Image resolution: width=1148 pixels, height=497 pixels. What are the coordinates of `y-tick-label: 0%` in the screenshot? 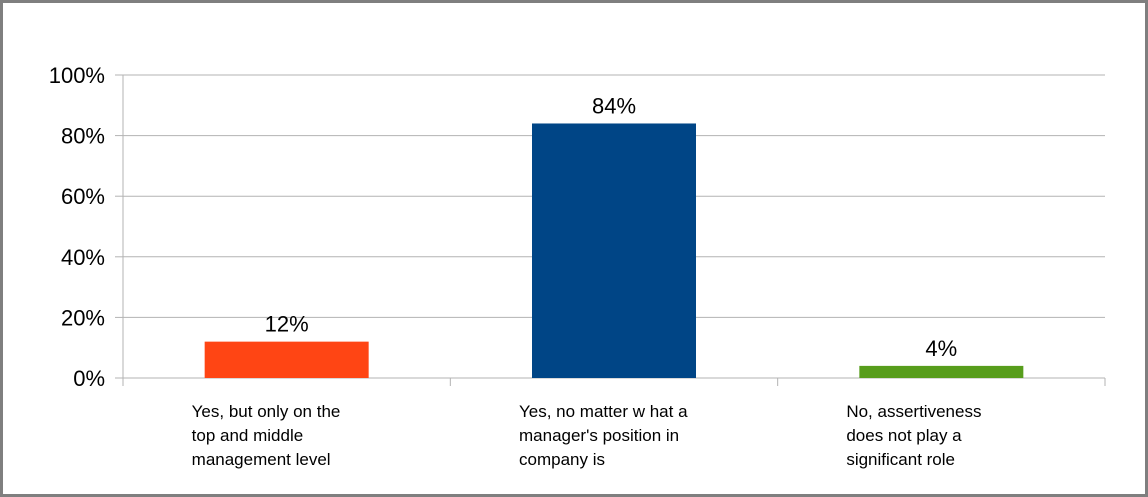 It's located at (89, 378).